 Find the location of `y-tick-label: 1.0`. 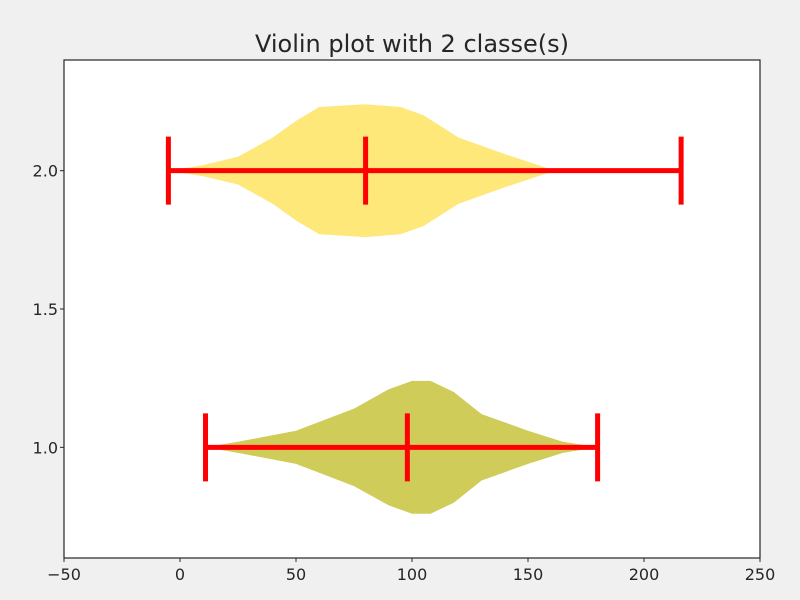

y-tick-label: 1.0 is located at coordinates (45, 447).